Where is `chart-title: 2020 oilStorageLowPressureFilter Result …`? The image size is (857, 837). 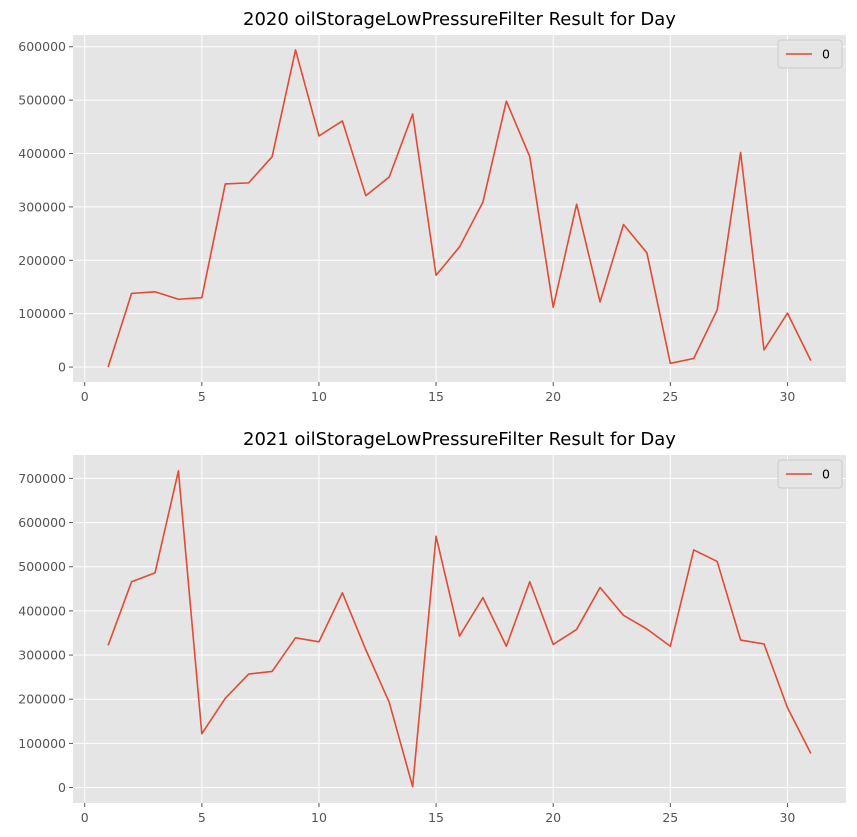
chart-title: 2020 oilStorageLowPressureFilter Result … is located at coordinates (459, 19).